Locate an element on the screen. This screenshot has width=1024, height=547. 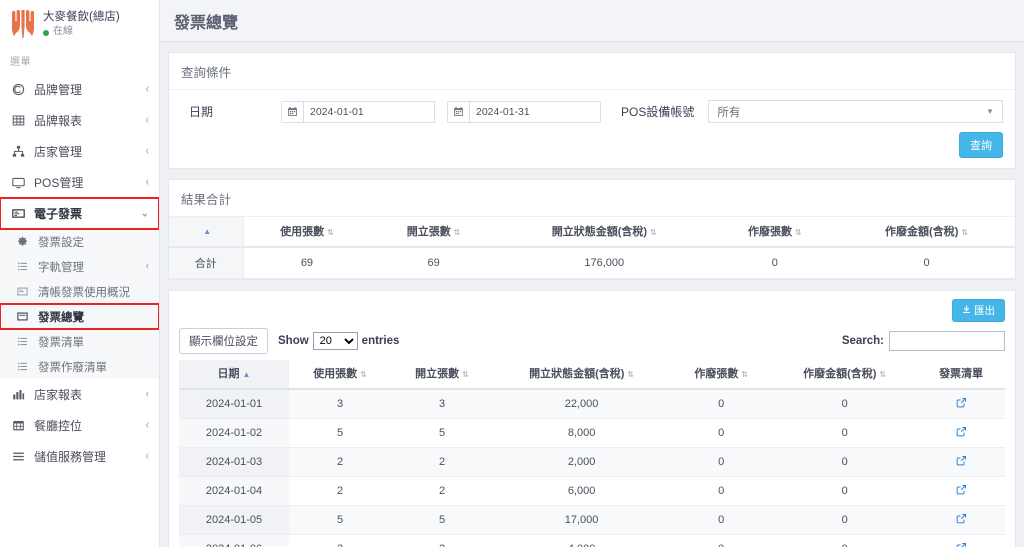
list-icon is located at coordinates (22, 367).